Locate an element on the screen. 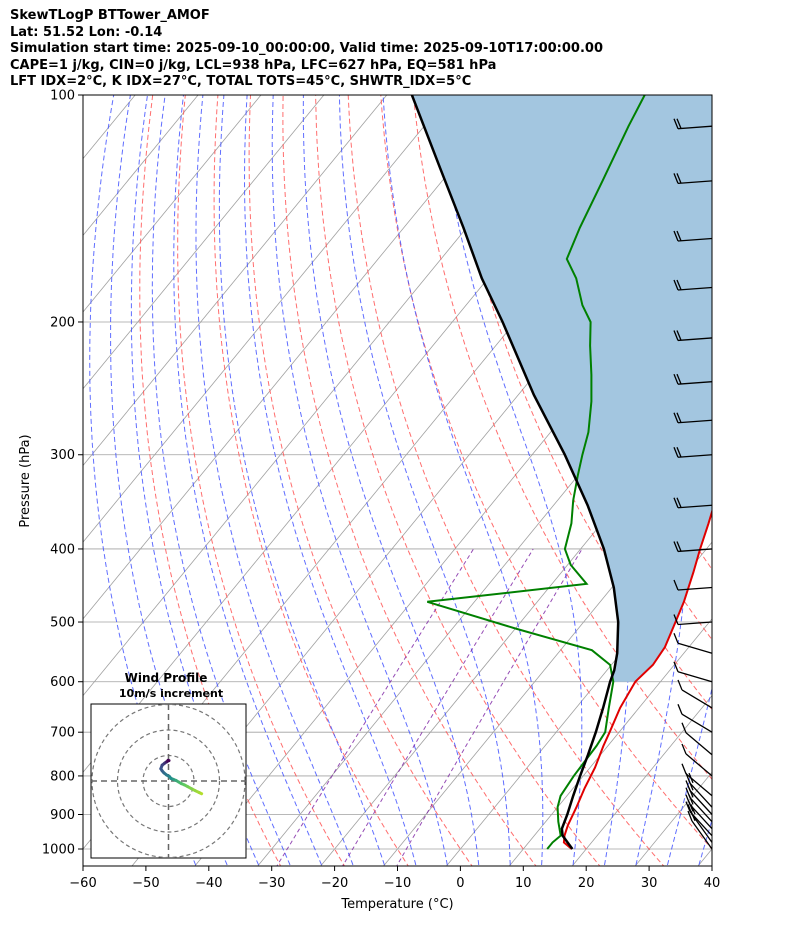 The image size is (794, 937). x-tick-label: 20 is located at coordinates (586, 883).